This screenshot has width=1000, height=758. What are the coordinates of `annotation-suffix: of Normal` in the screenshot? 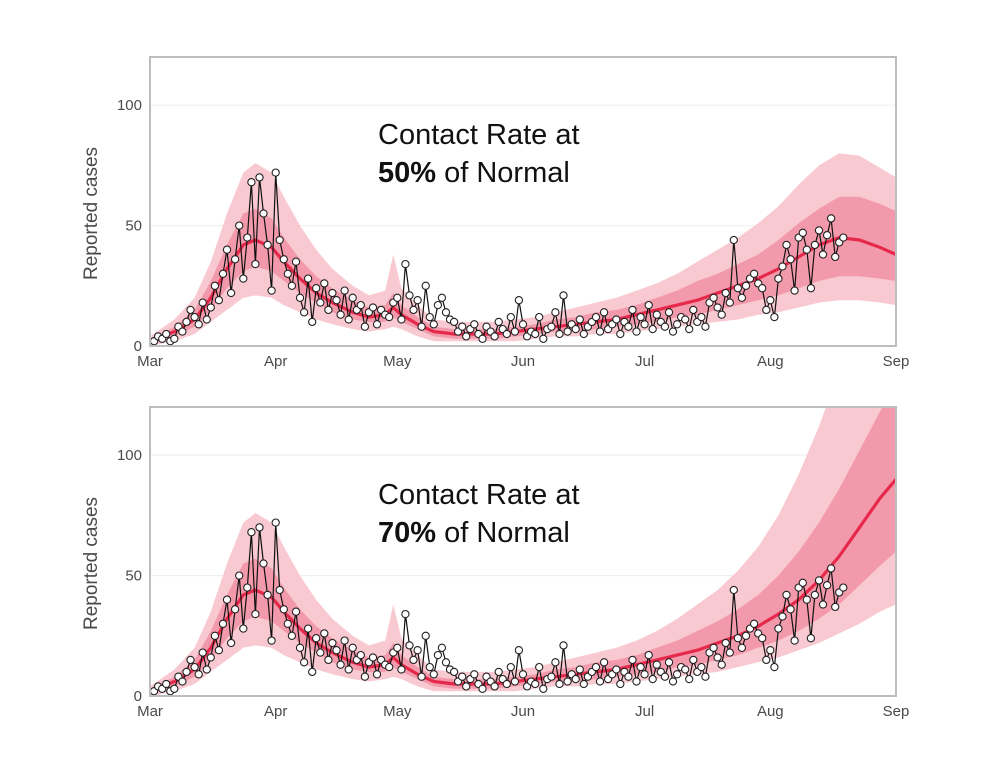 It's located at (503, 533).